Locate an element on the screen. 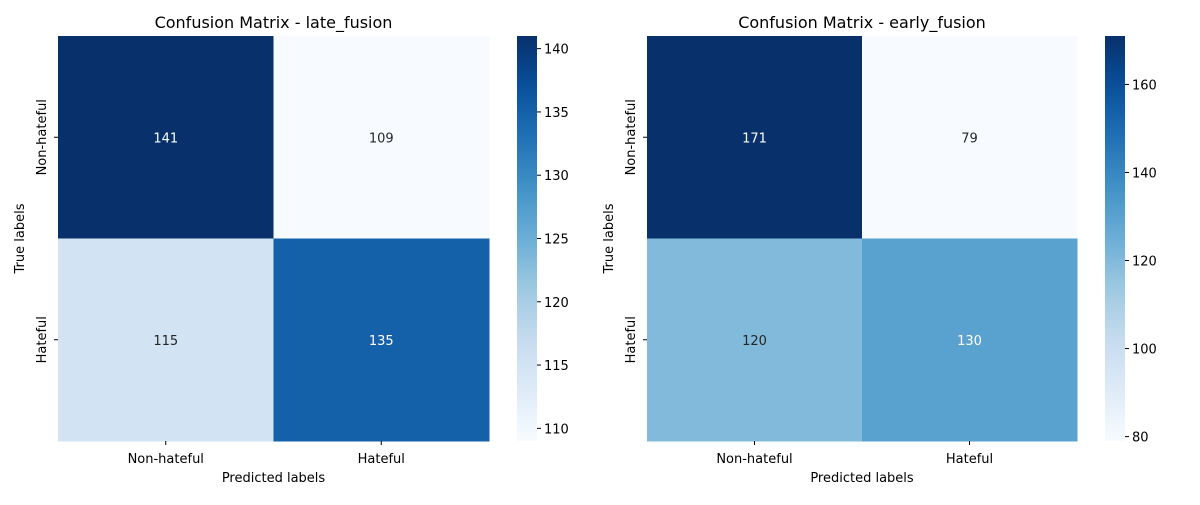  colorbar-tick-label: 110 is located at coordinates (556, 429).